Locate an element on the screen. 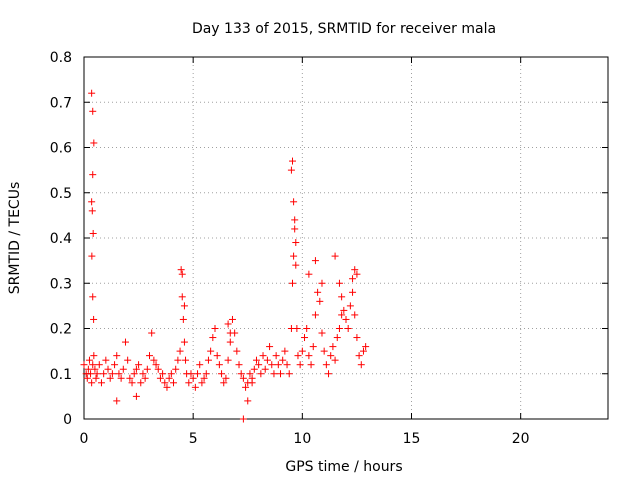 Image resolution: width=640 pixels, height=480 pixels. y-axis-label: SRMTID / TECUs is located at coordinates (15, 238).